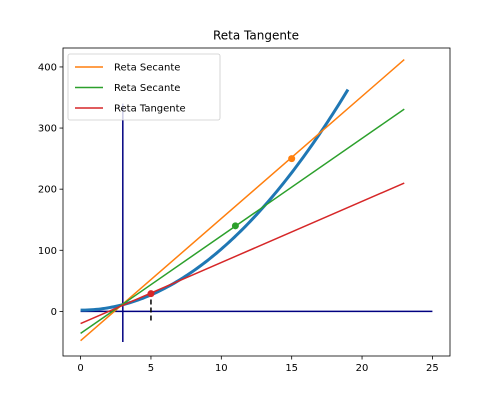  I want to click on x-tick-label: 20, so click(362, 368).